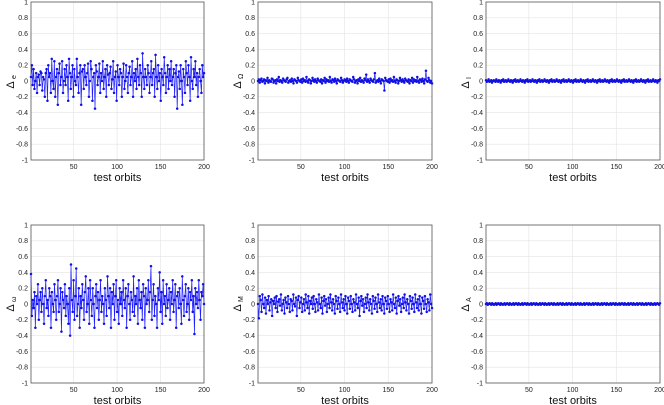  What do you see at coordinates (659, 390) in the screenshot?
I see `x-tick-label: 200` at bounding box center [659, 390].